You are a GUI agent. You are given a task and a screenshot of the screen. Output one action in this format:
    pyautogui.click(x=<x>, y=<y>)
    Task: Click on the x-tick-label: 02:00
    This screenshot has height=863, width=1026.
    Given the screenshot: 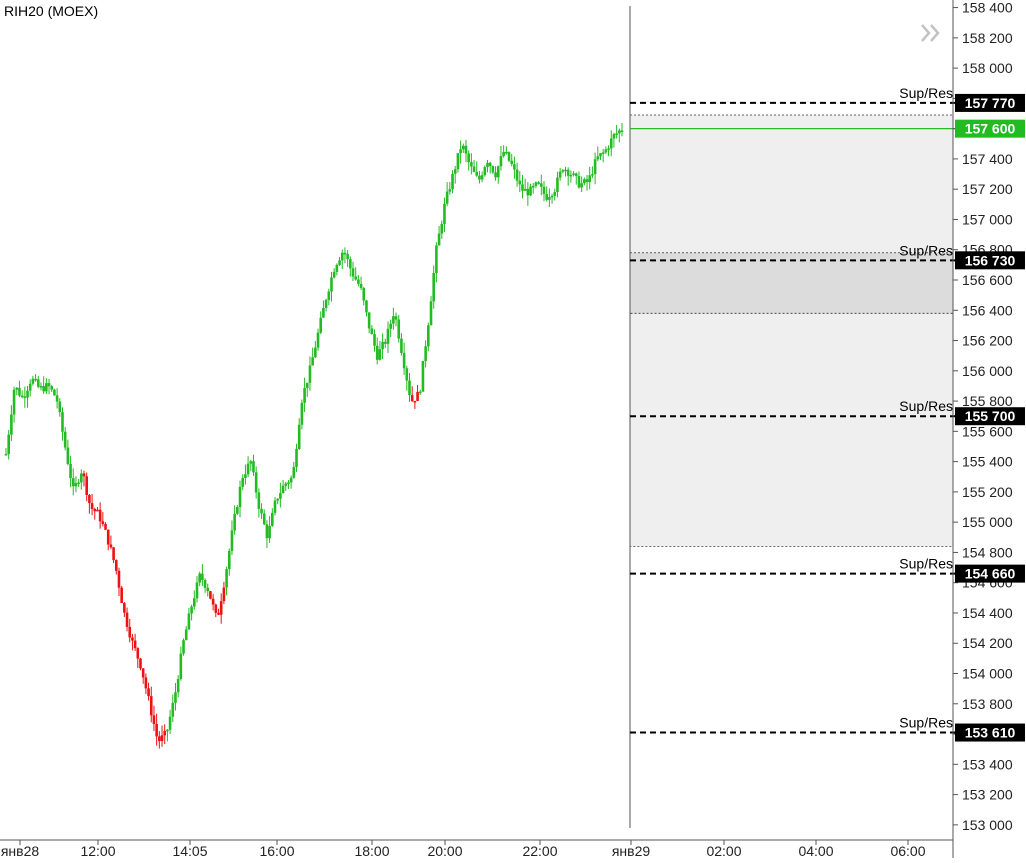 What is the action you would take?
    pyautogui.click(x=723, y=850)
    